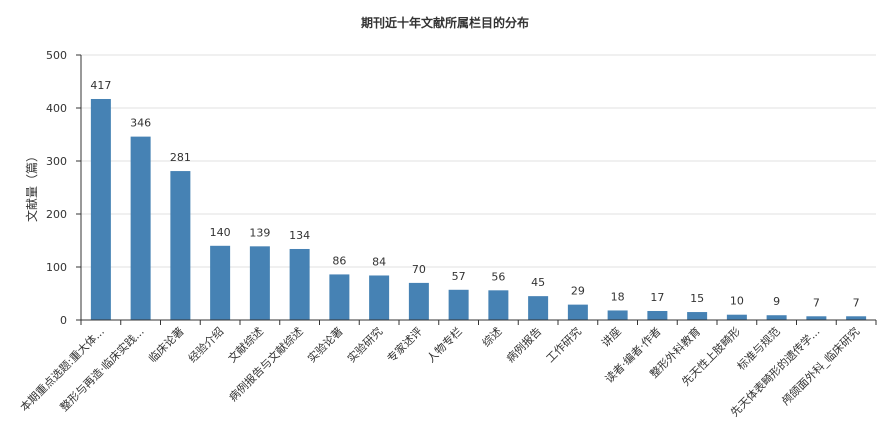 The image size is (890, 447). What do you see at coordinates (31, 186) in the screenshot?
I see `y-axis-title: 文献量（篇）` at bounding box center [31, 186].